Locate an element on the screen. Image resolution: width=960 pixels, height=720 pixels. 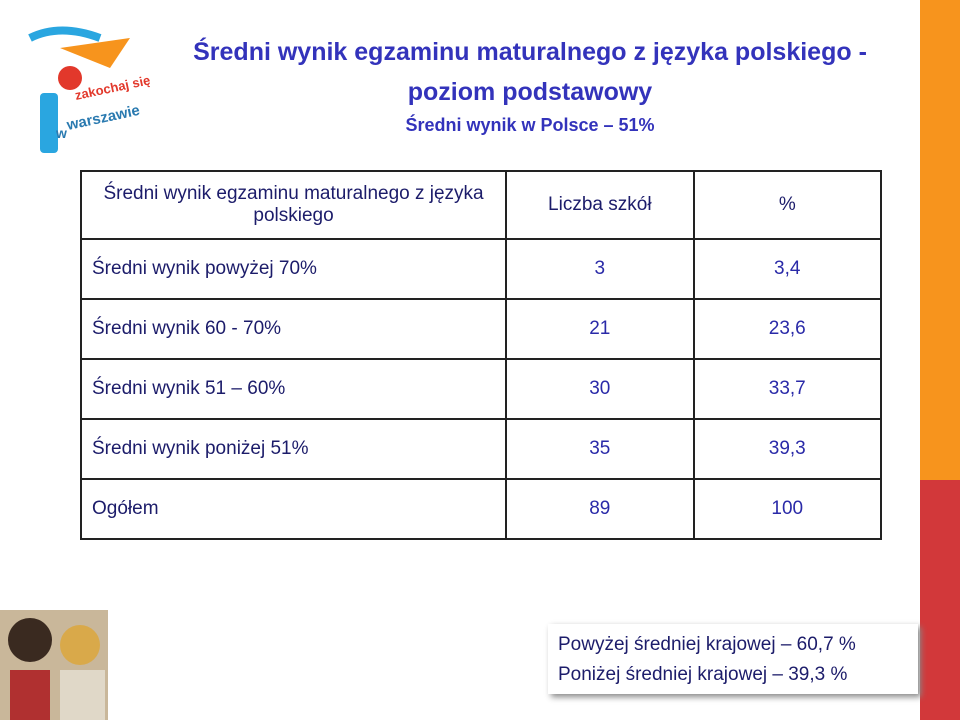
logo-text: w is located at coordinates (61, 133).